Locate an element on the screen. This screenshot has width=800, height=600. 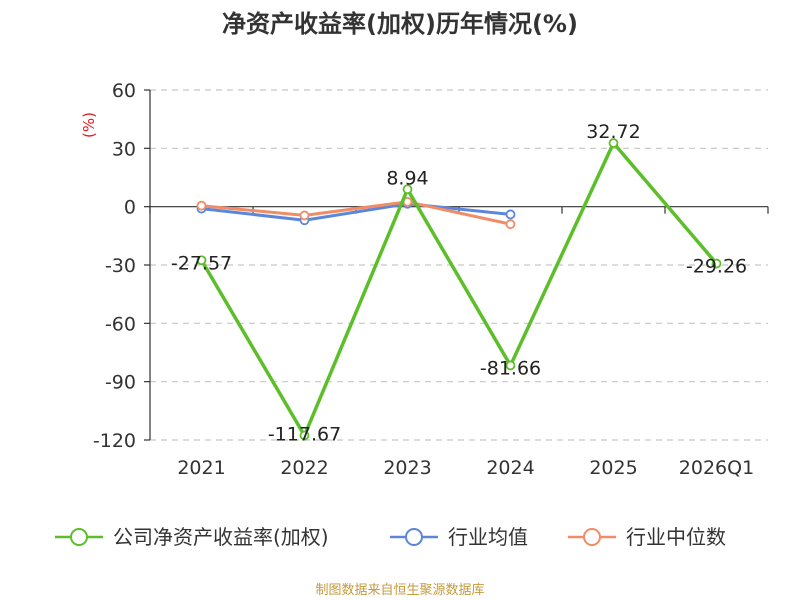
y-tick-label: 60 is located at coordinates (124, 91).